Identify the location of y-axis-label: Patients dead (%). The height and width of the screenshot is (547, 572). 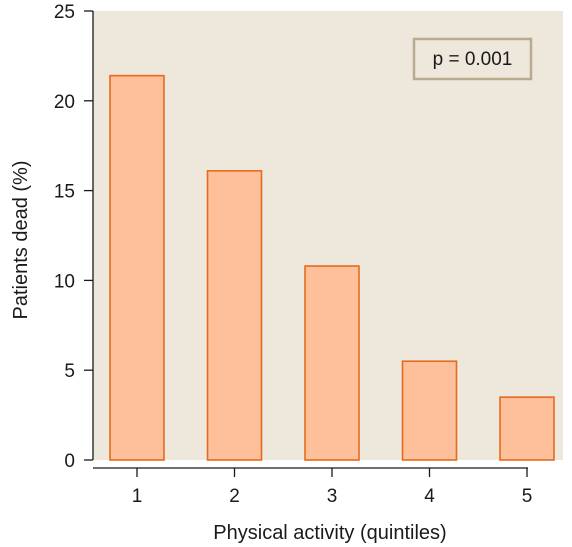
(21, 240).